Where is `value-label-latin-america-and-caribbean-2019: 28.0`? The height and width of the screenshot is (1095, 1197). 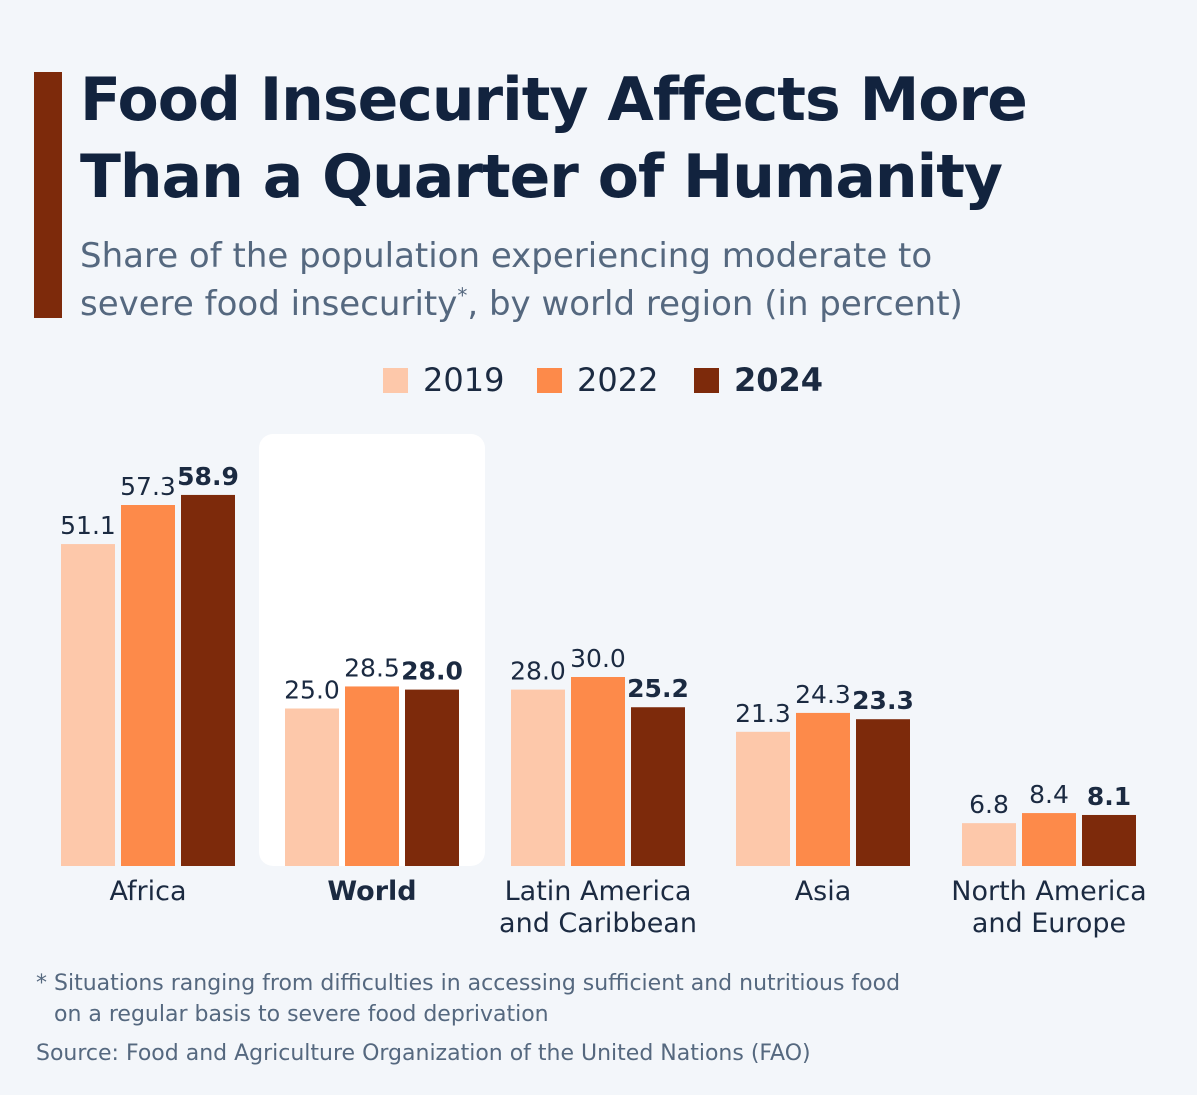
value-label-latin-america-and-caribbean-2019: 28.0 is located at coordinates (538, 671).